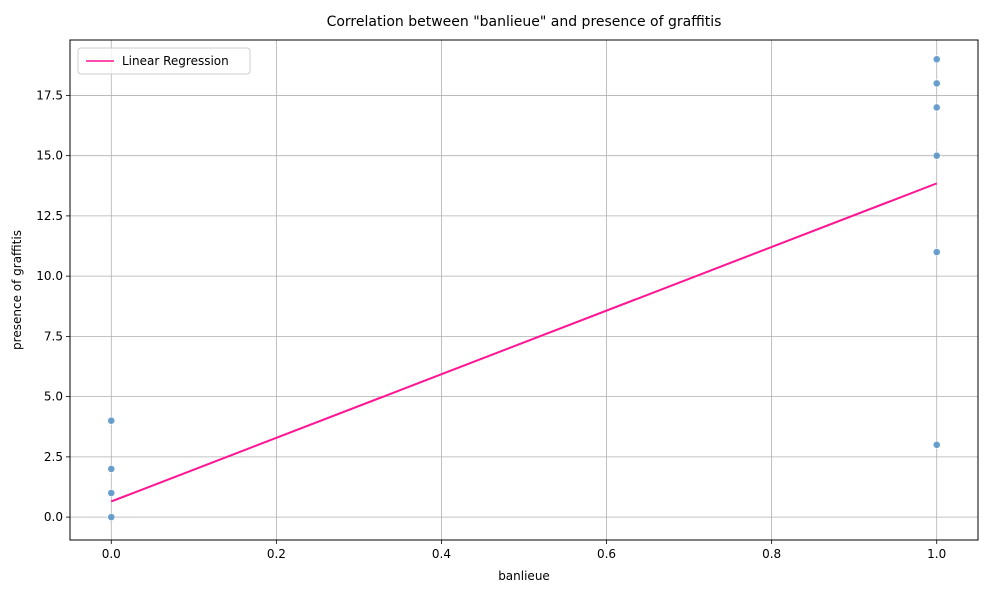 The width and height of the screenshot is (989, 590). I want to click on x-axis-label: banlieue, so click(524, 576).